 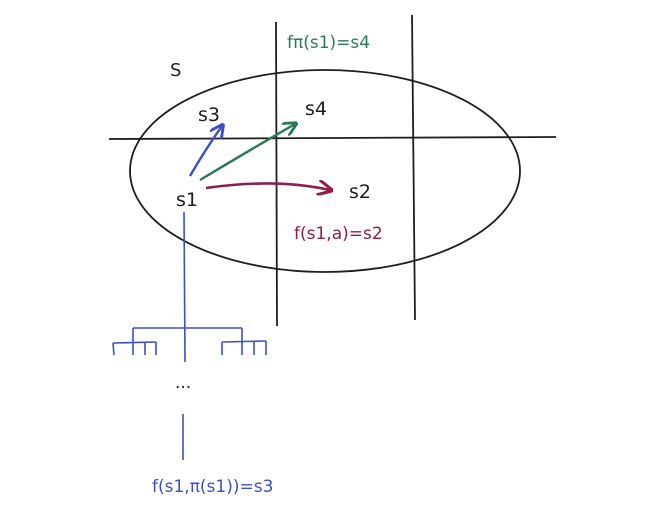 I want to click on f-s1-a-label: f(s1,a)=s2, so click(x=338, y=234).